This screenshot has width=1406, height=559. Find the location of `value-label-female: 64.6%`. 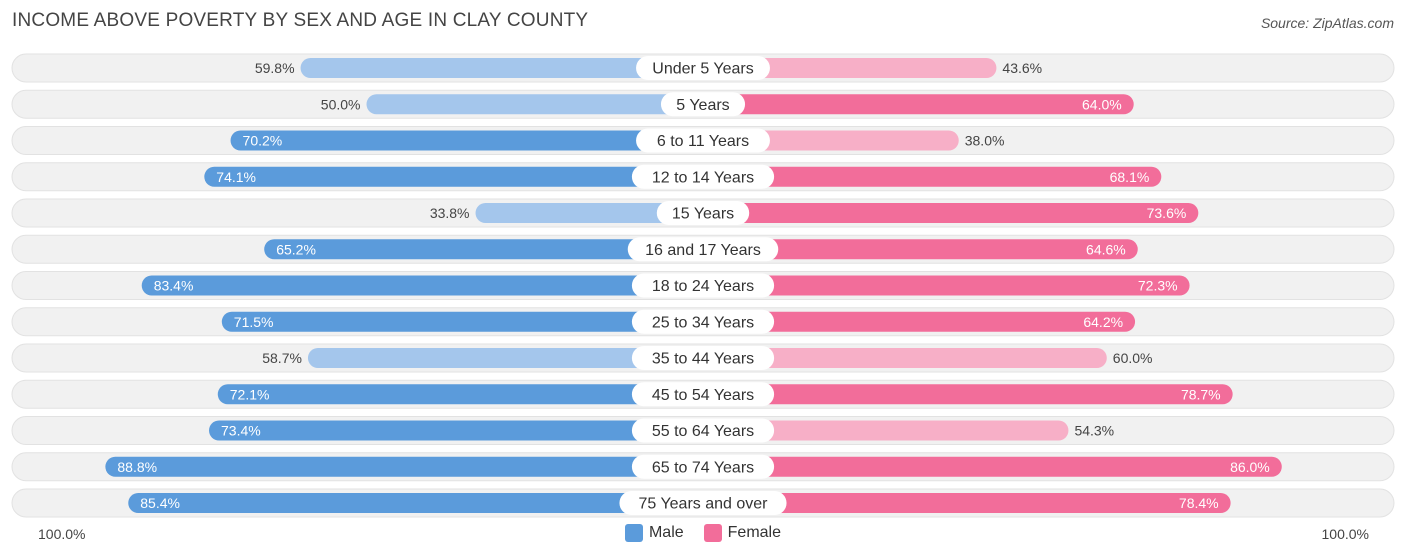

value-label-female: 64.6% is located at coordinates (1106, 249).